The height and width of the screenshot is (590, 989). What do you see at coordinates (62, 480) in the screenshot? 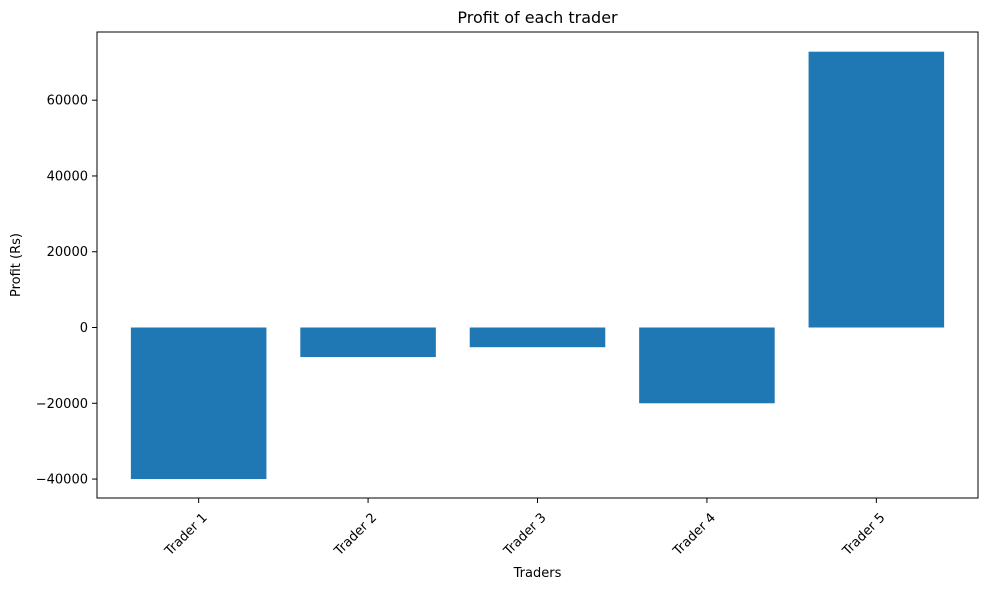
I see `y-tick-label: −40000` at bounding box center [62, 480].